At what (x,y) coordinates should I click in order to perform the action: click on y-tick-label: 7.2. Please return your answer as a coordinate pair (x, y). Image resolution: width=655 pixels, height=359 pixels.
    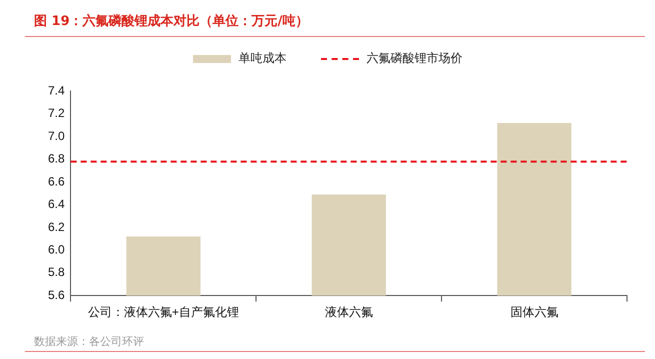
    Looking at the image, I should click on (56, 113).